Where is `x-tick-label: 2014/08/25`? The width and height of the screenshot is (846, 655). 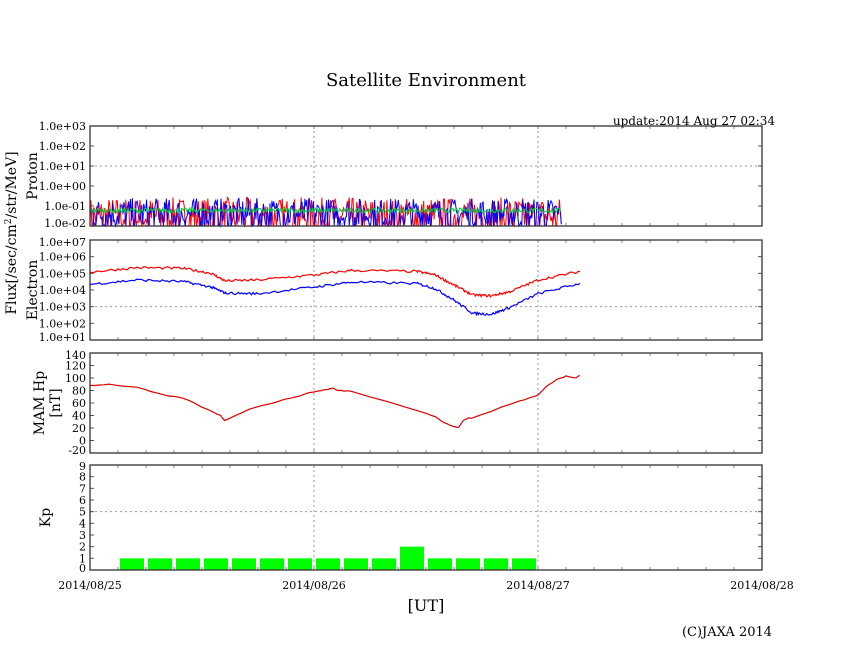 x-tick-label: 2014/08/25 is located at coordinates (89, 585).